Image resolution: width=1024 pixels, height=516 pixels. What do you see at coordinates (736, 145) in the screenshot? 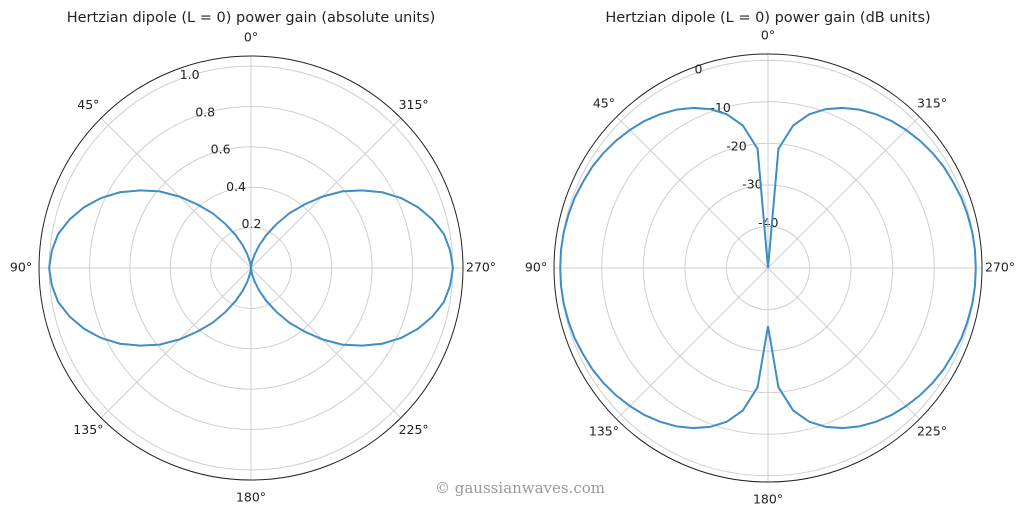
I see `r-tick-label: -20` at bounding box center [736, 145].